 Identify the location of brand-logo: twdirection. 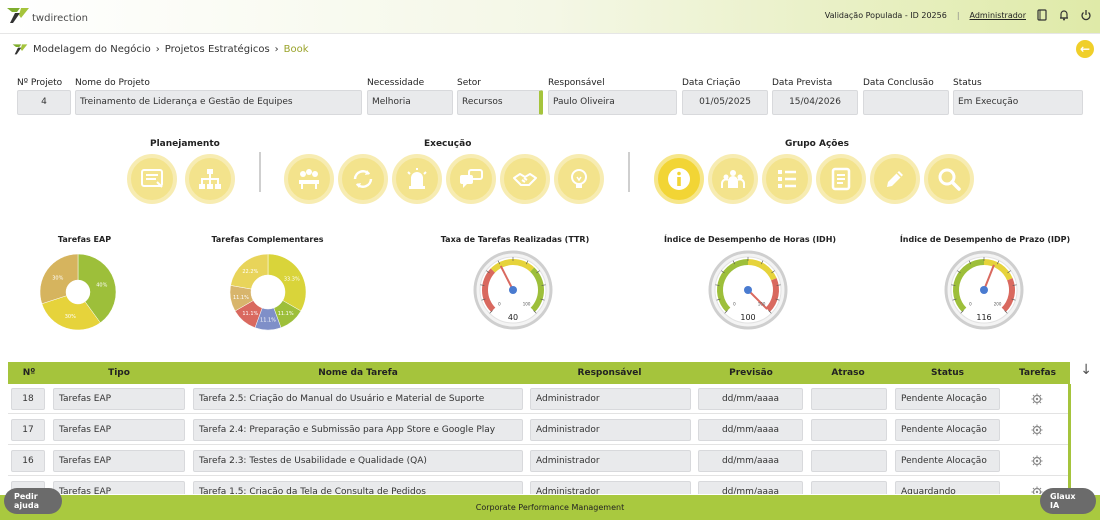
(47, 15).